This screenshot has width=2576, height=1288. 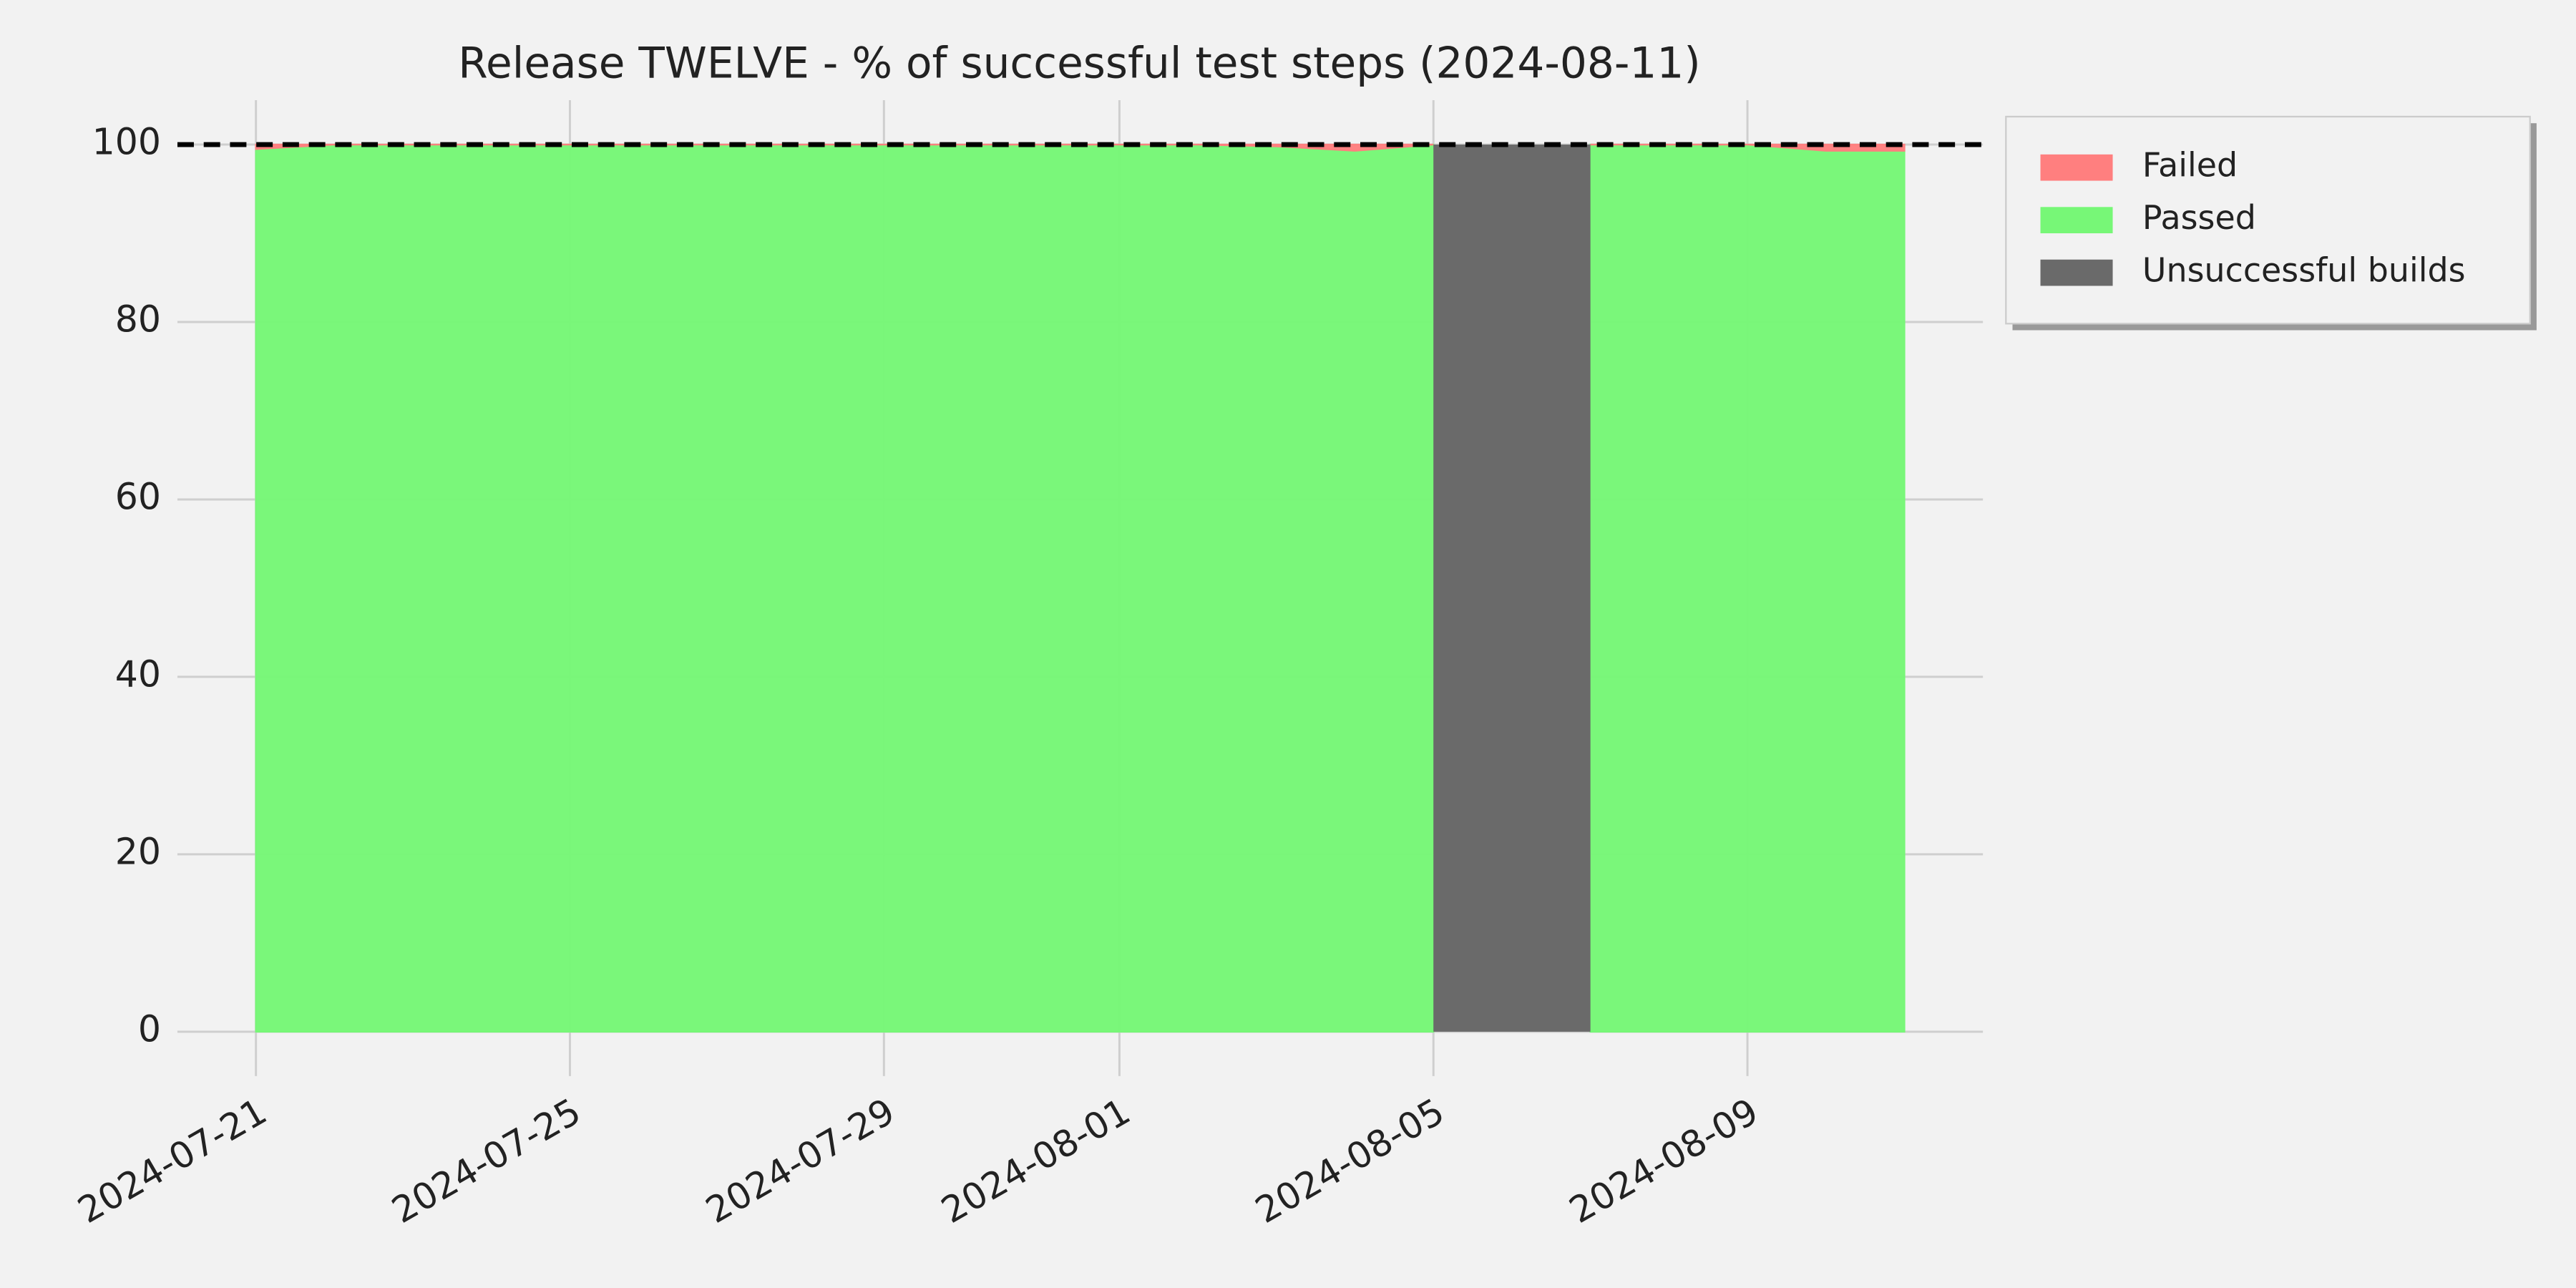 I want to click on area-passed, so click(x=1747, y=588).